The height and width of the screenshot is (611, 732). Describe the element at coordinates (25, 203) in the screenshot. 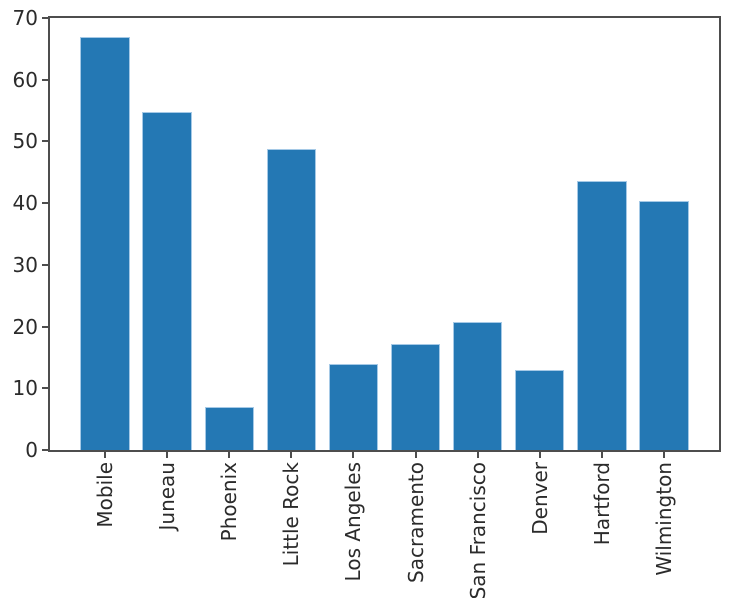

I see `y-tick-label: 40` at that location.